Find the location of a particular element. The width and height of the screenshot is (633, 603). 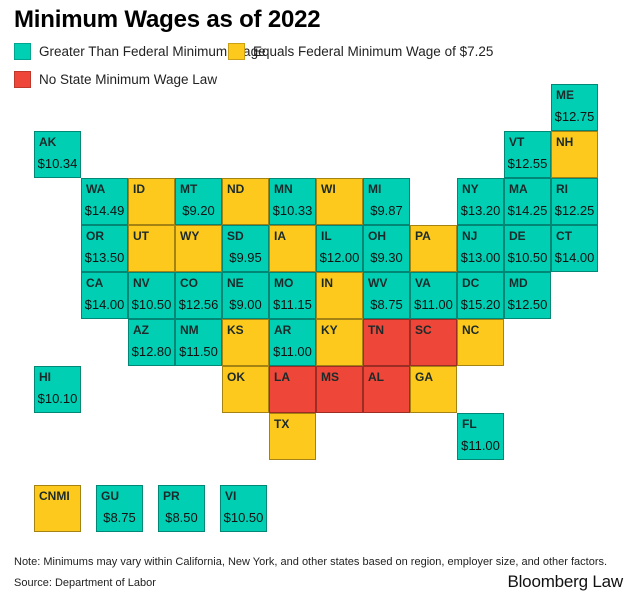

state-tile-sd: SD $9.95 is located at coordinates (245, 248).